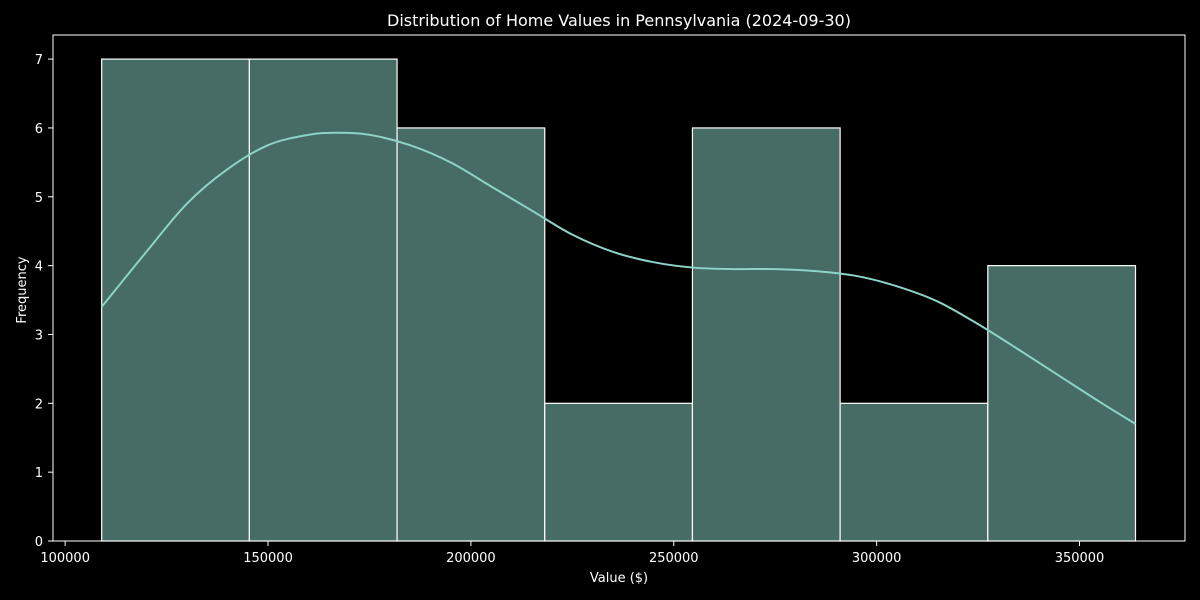  Describe the element at coordinates (39, 335) in the screenshot. I see `y-tick-label: 3` at that location.